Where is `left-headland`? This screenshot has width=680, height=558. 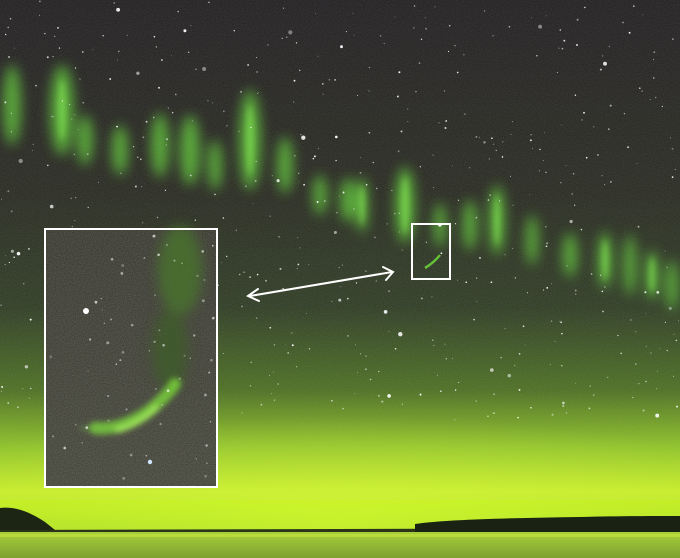
left-headland is located at coordinates (27, 519).